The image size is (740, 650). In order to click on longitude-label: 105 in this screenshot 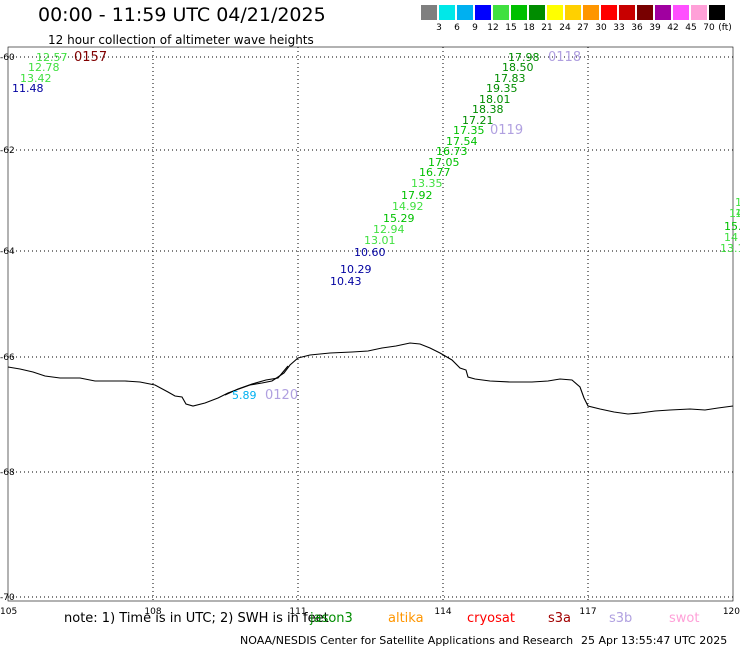, I will do `click(8, 612)`.